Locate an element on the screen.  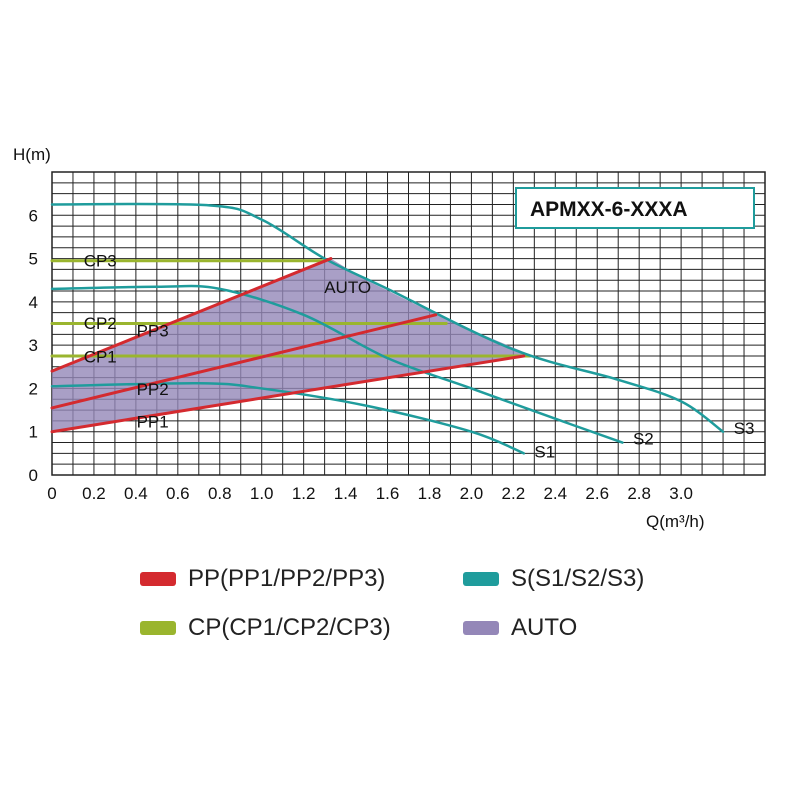
curve-label-auto: AUTO is located at coordinates (347, 287).